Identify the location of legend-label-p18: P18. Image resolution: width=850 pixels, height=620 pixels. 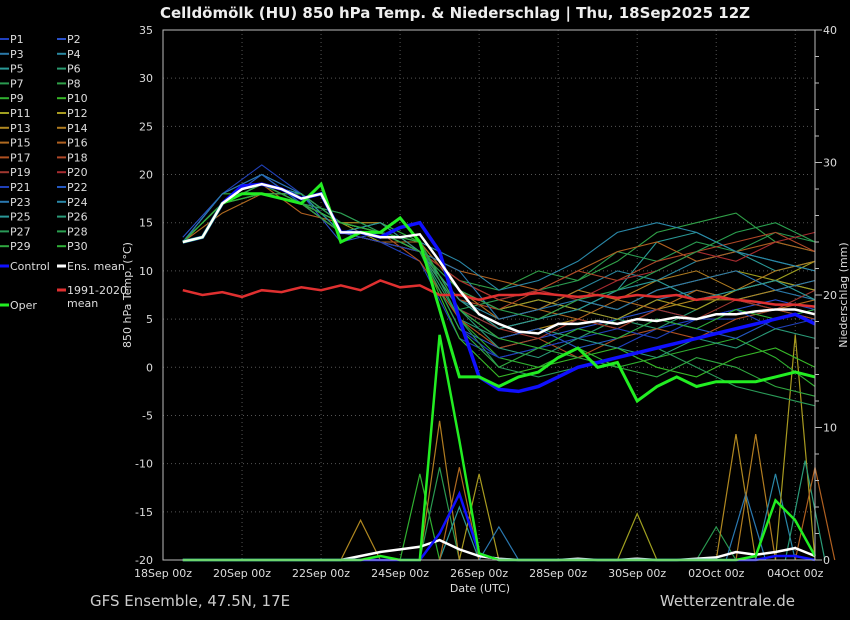
(77, 157).